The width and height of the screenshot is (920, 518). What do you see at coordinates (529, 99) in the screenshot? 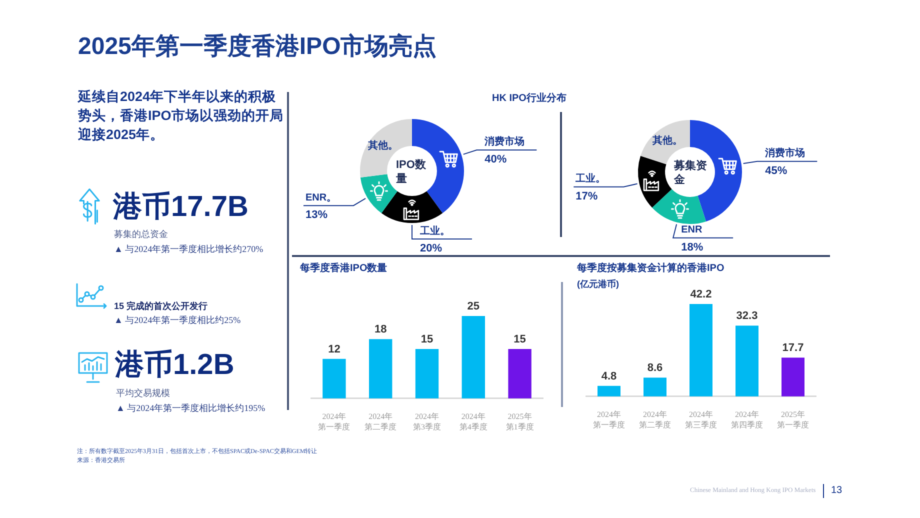
I see `chart-title: HK IPO行业分布` at bounding box center [529, 99].